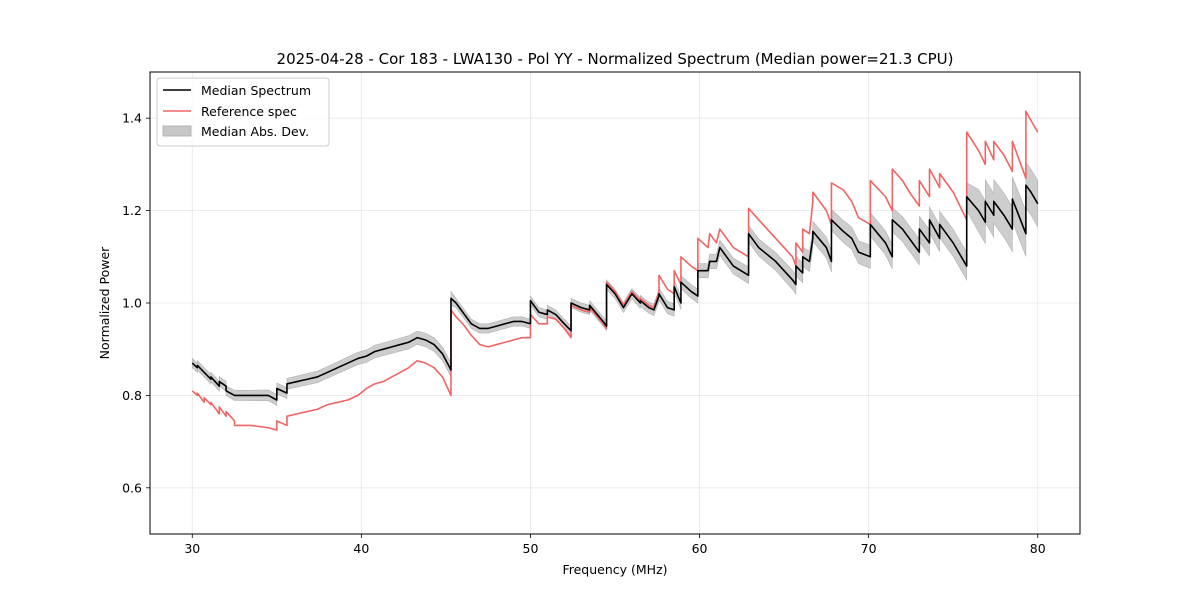 The image size is (1200, 600). I want to click on legend-label-reference: Reference spec, so click(249, 111).